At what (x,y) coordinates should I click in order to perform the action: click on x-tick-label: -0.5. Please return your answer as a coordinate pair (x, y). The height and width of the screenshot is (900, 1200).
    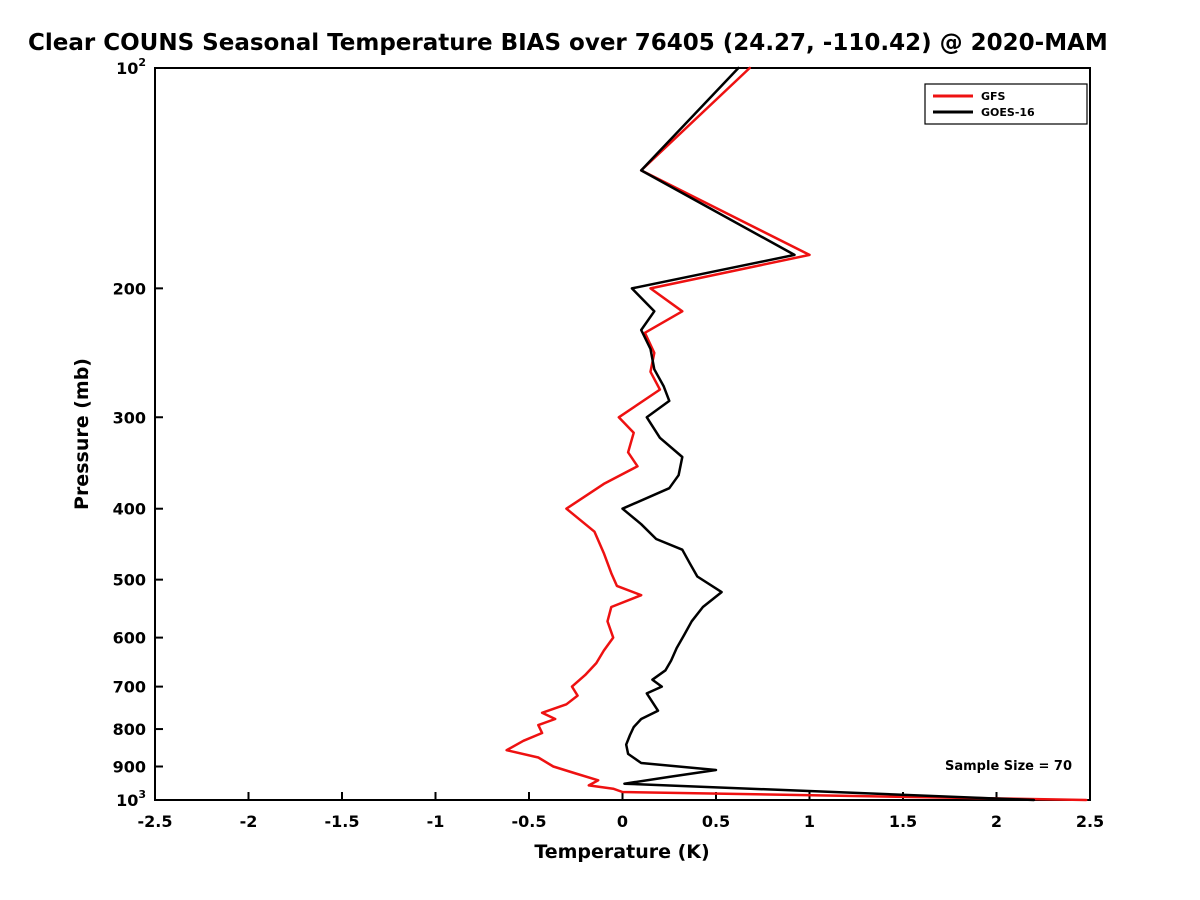
    Looking at the image, I should click on (529, 821).